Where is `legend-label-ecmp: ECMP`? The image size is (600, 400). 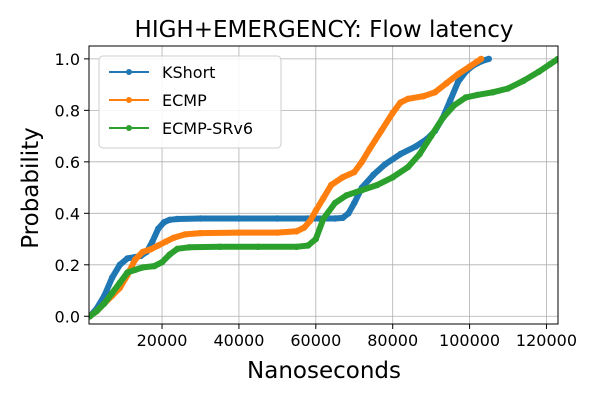 legend-label-ecmp: ECMP is located at coordinates (184, 100).